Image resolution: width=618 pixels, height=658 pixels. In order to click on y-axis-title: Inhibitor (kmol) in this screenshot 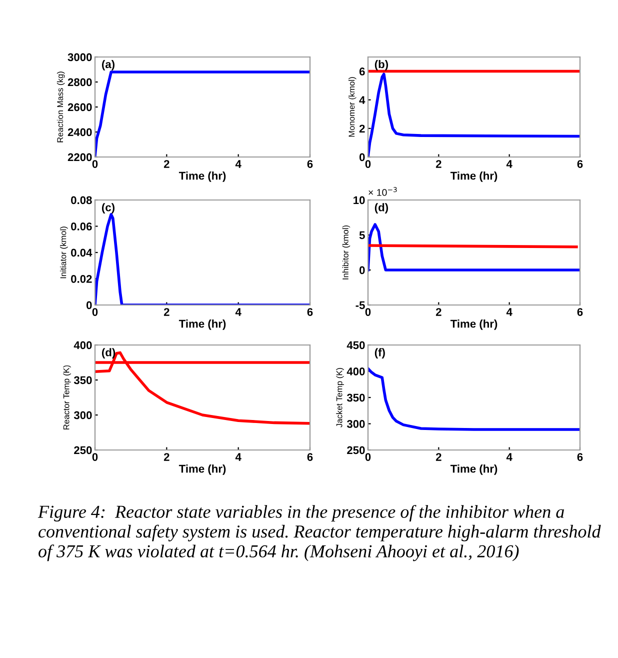, I will do `click(346, 252)`.